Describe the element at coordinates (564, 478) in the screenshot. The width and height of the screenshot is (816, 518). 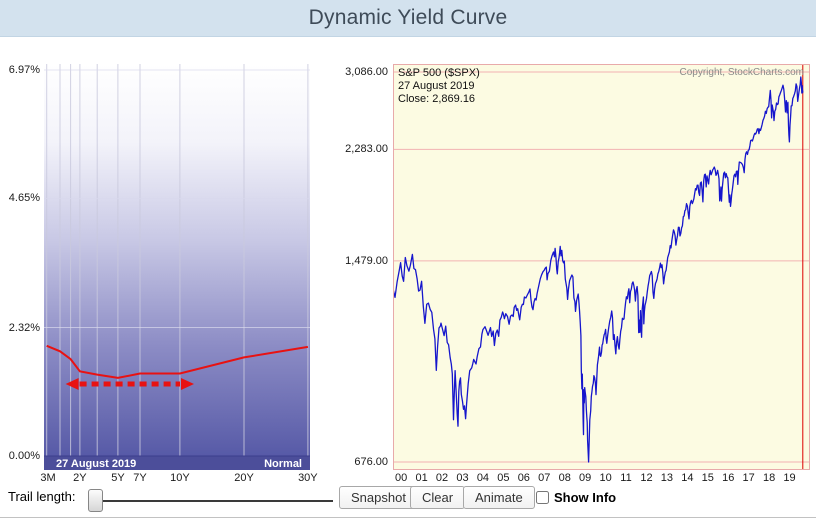
I see `spx-x-tick-label: 08` at that location.